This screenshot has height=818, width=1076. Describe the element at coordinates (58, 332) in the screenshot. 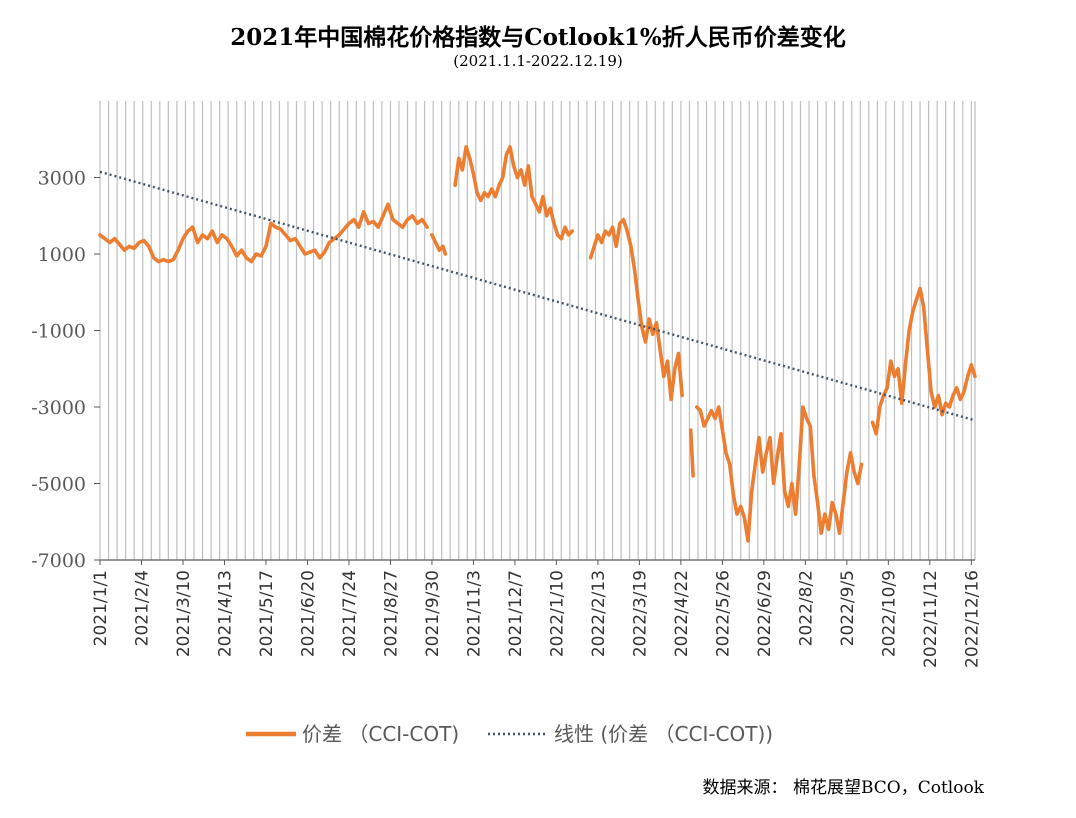

I see `y-tick-label: -1000` at that location.